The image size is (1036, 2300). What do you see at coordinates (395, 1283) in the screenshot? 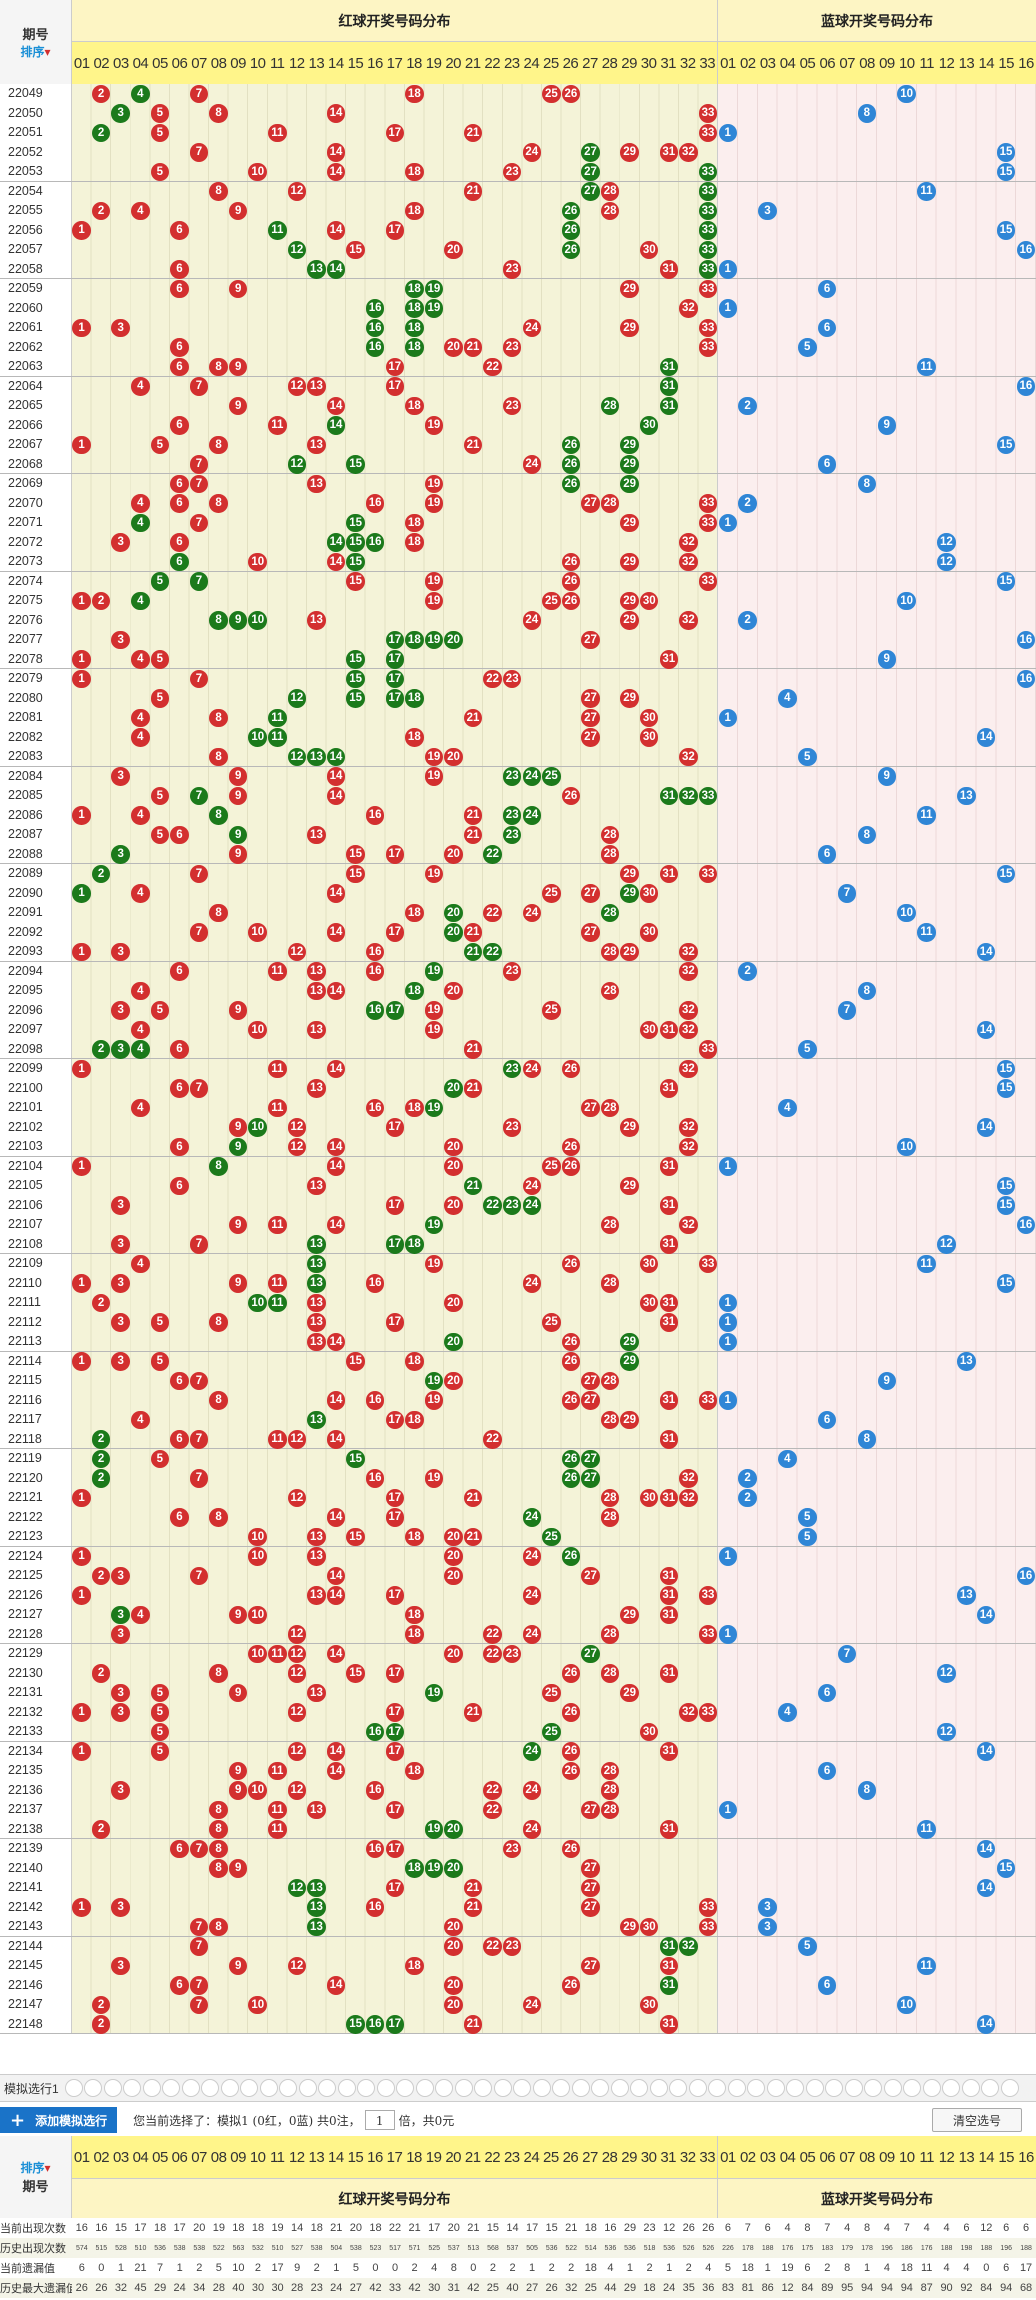
I see `red-cells: 1 3 9 11 13 16 24 28` at bounding box center [395, 1283].